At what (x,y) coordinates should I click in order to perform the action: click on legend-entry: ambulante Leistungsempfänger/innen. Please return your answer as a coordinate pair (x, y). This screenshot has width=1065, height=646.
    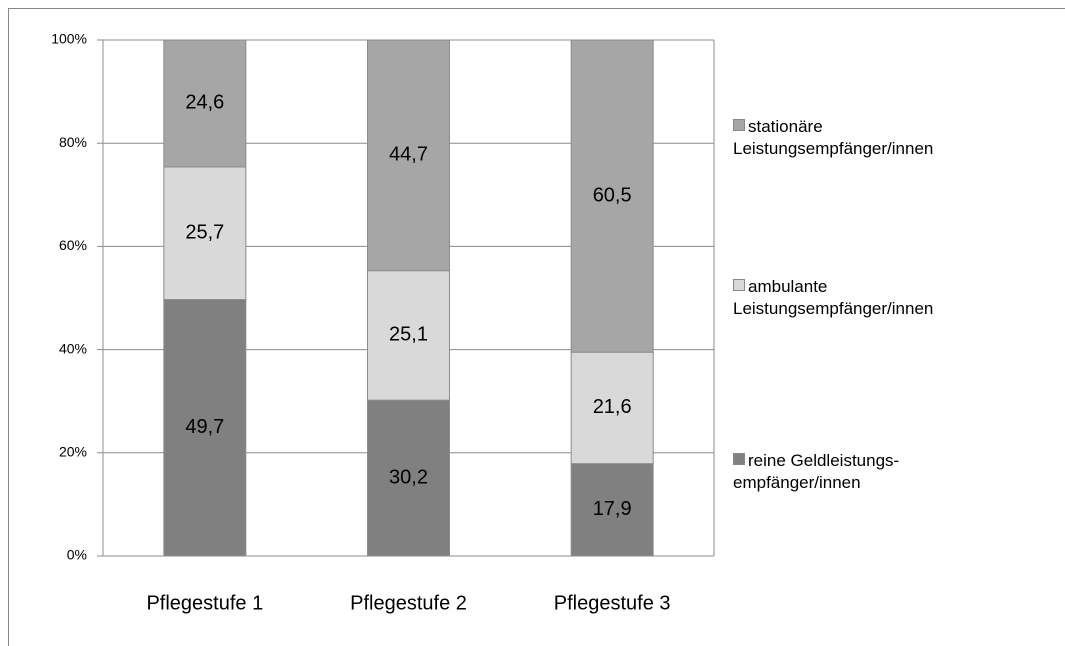
    Looking at the image, I should click on (848, 298).